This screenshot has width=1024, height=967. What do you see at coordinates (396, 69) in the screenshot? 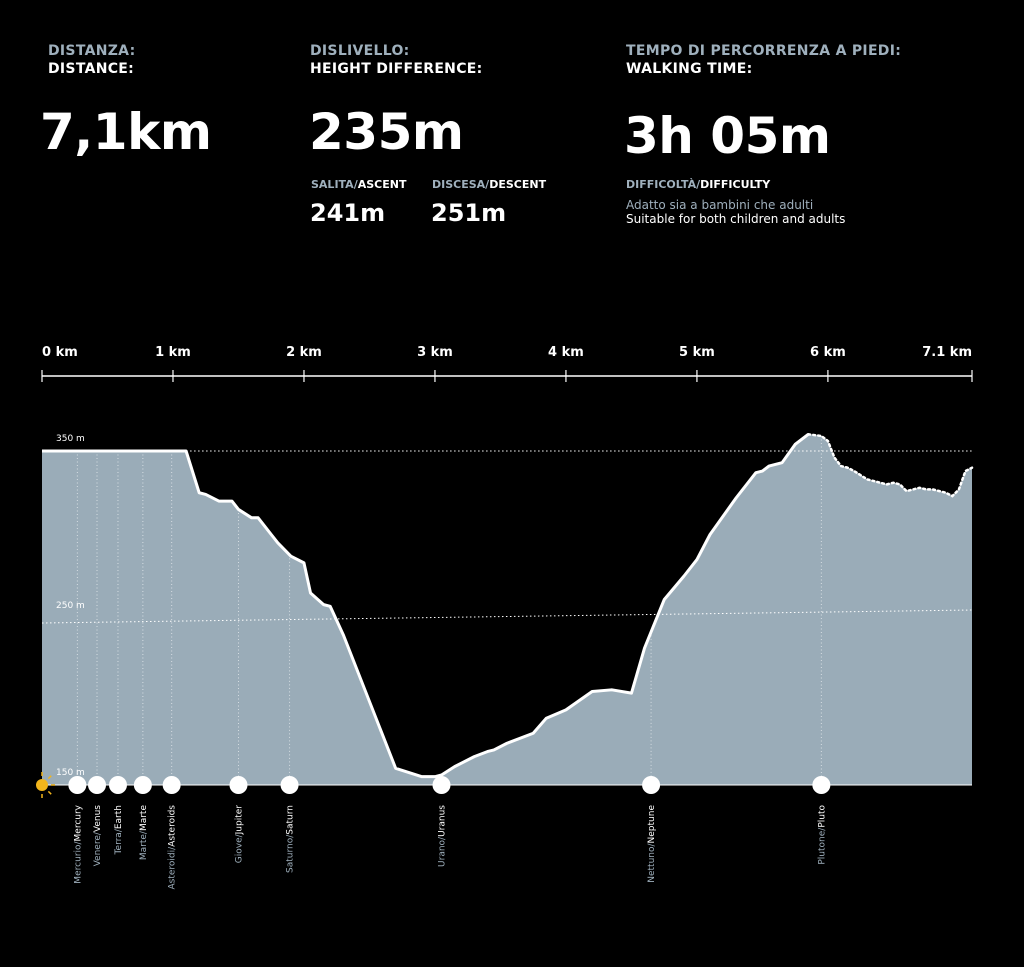
I see `height-label-en: HEIGHT DIFFERENCE:` at bounding box center [396, 69].